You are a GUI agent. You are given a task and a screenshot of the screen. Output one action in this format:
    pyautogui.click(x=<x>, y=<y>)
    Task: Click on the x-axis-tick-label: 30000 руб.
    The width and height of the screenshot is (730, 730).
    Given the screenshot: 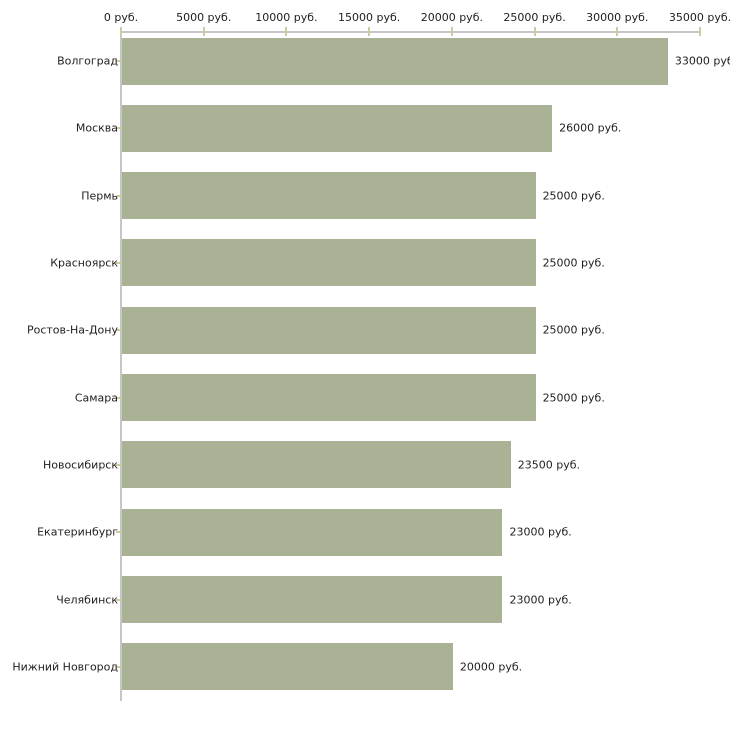 What is the action you would take?
    pyautogui.click(x=617, y=17)
    